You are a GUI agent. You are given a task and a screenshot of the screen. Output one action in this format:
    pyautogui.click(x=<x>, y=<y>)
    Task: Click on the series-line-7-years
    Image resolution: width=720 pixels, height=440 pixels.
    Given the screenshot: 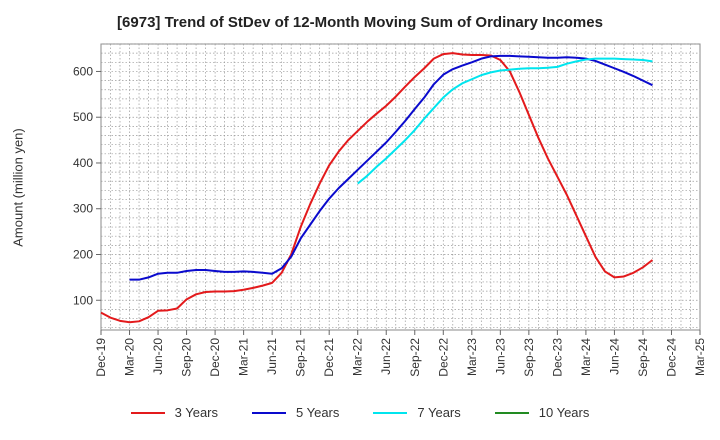 What is the action you would take?
    pyautogui.click(x=505, y=121)
    